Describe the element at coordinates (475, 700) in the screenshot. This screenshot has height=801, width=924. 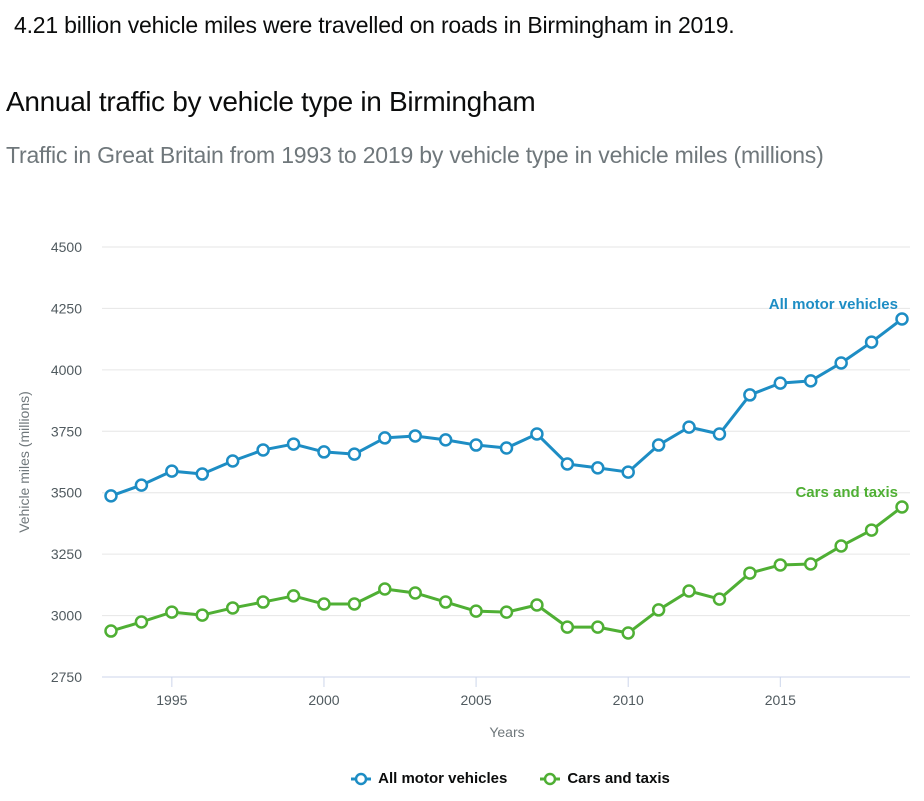
I see `x-tick-label: 2005` at that location.